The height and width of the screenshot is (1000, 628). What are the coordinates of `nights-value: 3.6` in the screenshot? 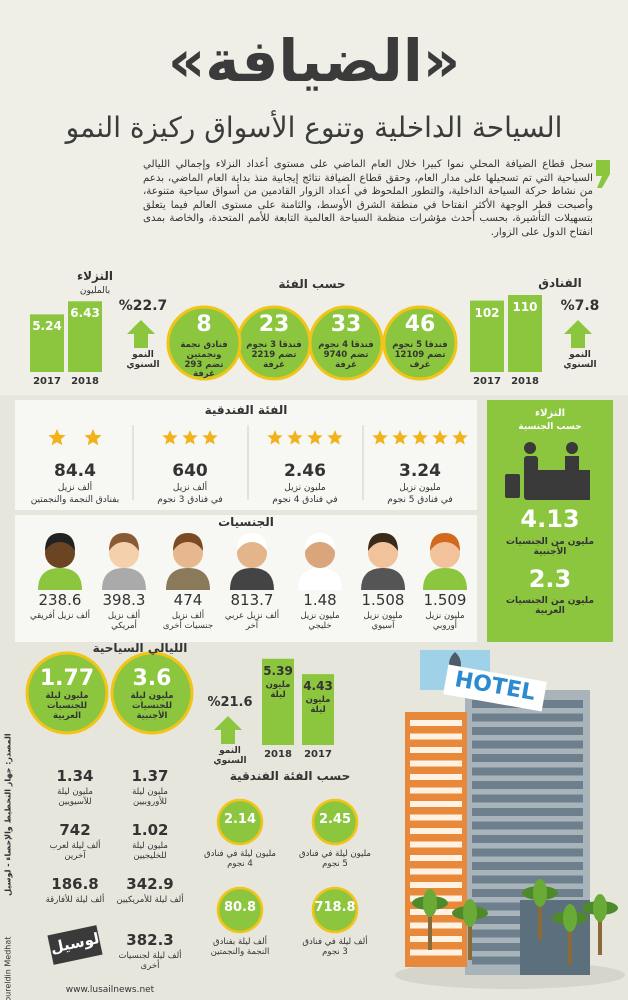 It's located at (152, 678).